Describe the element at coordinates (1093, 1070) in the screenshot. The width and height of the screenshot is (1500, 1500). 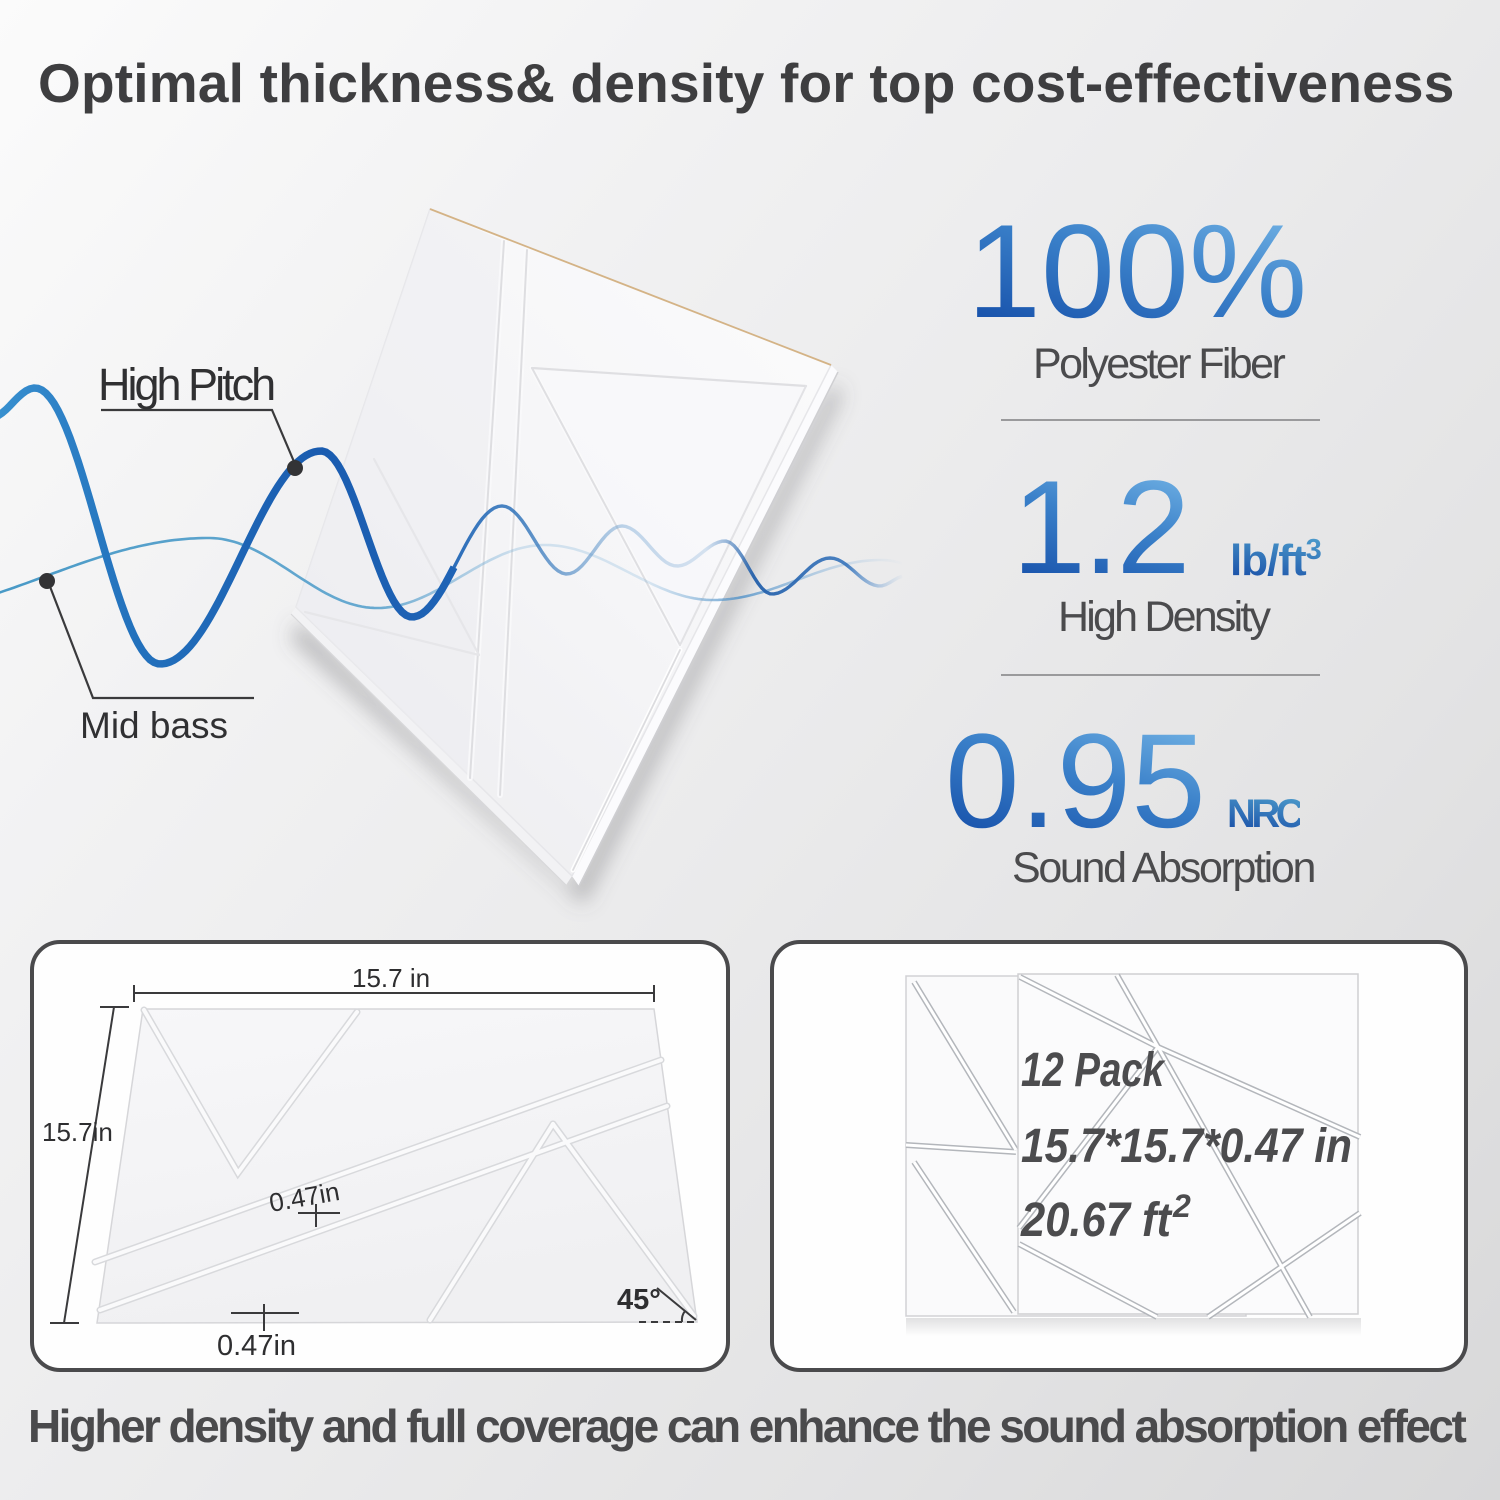
I see `svg-text: 12 Pack` at that location.